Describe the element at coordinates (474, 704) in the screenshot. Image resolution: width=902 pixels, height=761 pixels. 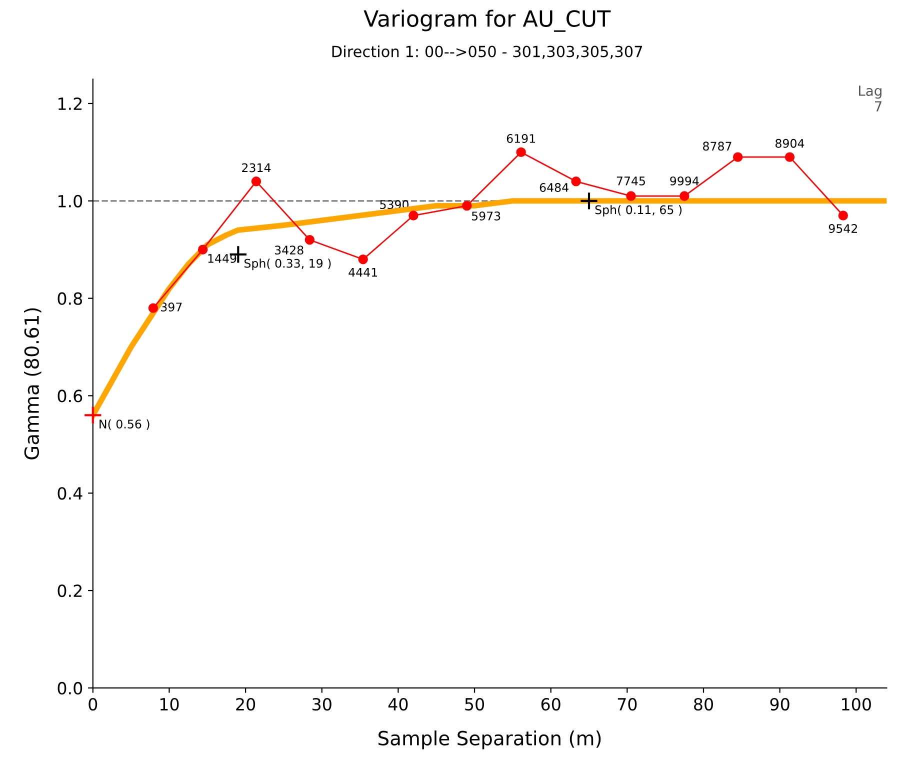
I see `x-tick-label: 50` at that location.